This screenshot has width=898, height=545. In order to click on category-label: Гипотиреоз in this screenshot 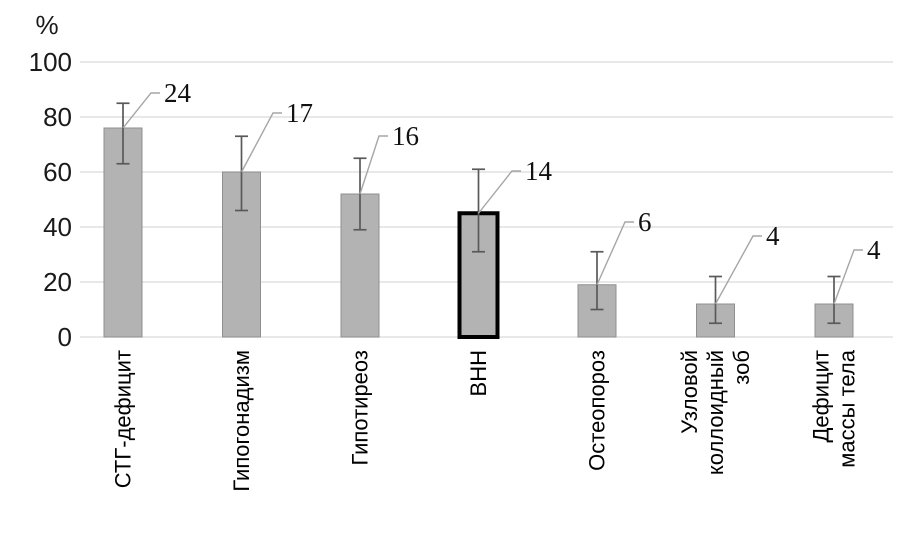, I will do `click(360, 408)`.